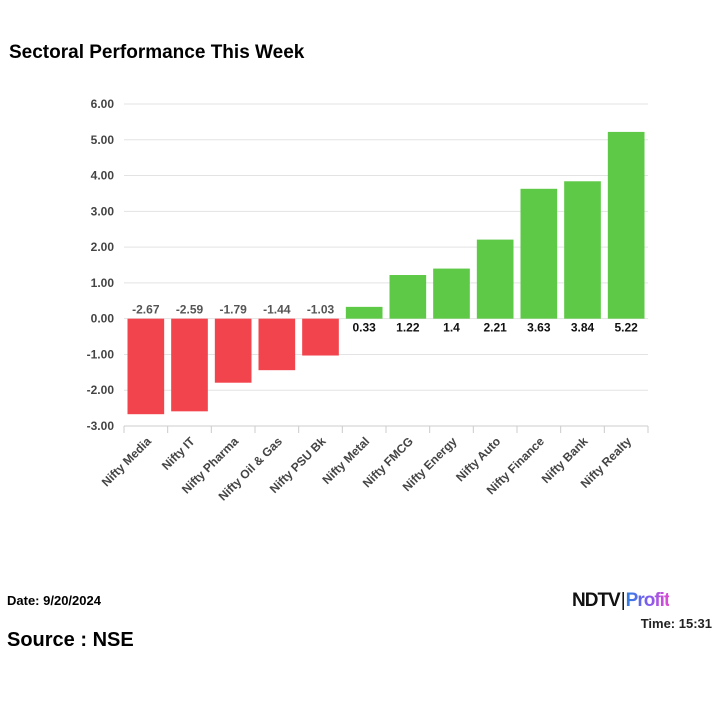 The width and height of the screenshot is (720, 720). What do you see at coordinates (178, 453) in the screenshot?
I see `x-tick-label: Nifty IT` at bounding box center [178, 453].